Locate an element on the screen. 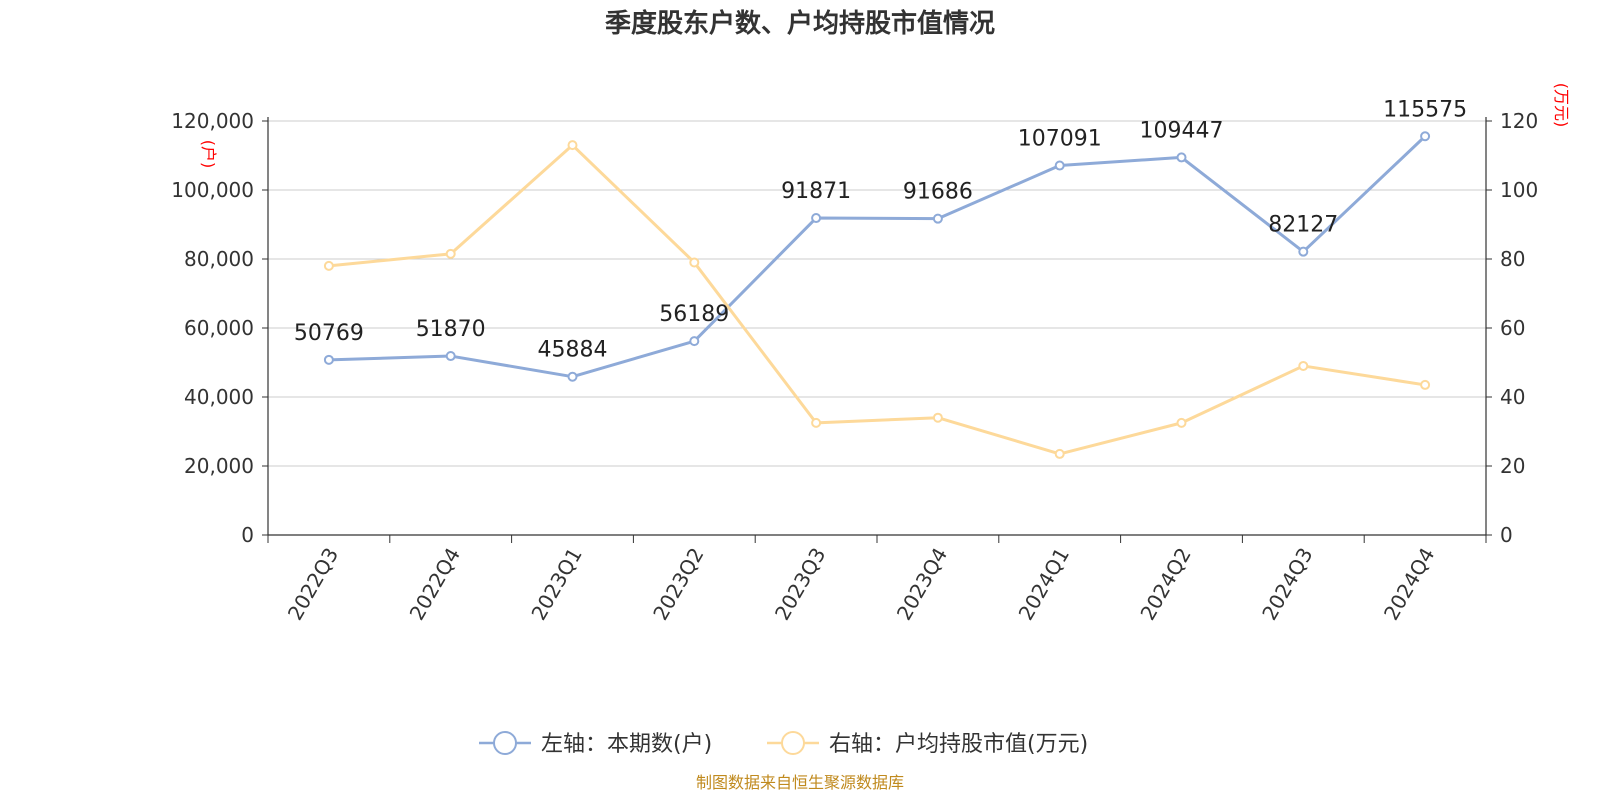  data-label: 82127 is located at coordinates (1303, 225).